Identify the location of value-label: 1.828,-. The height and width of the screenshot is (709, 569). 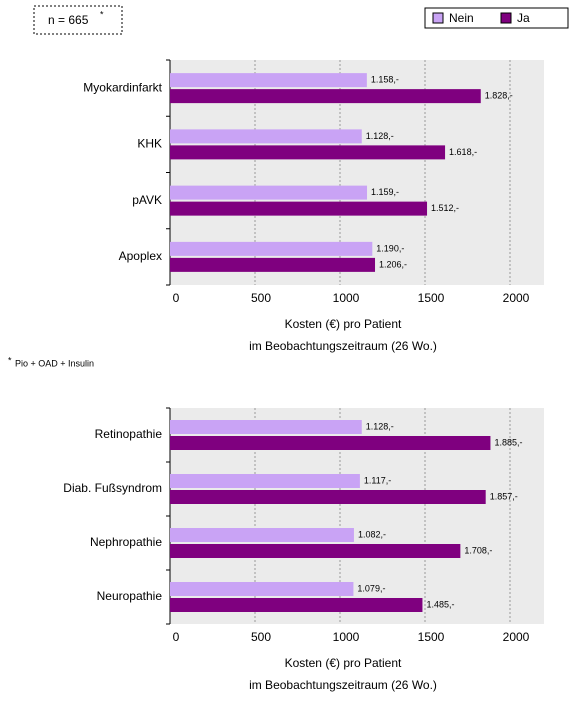
(499, 96).